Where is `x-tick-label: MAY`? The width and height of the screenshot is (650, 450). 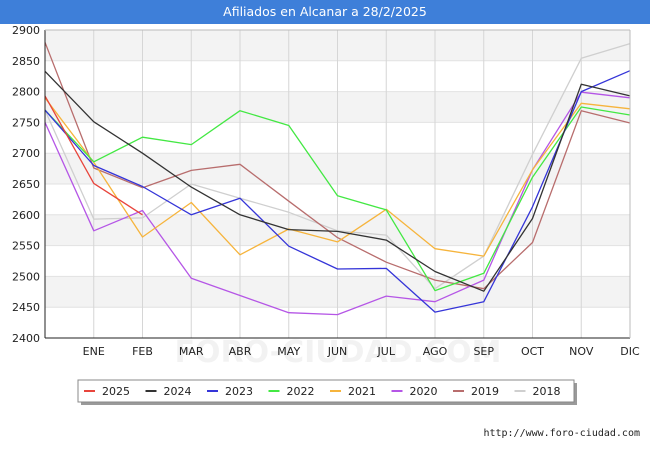
x-tick-label: MAY is located at coordinates (288, 351).